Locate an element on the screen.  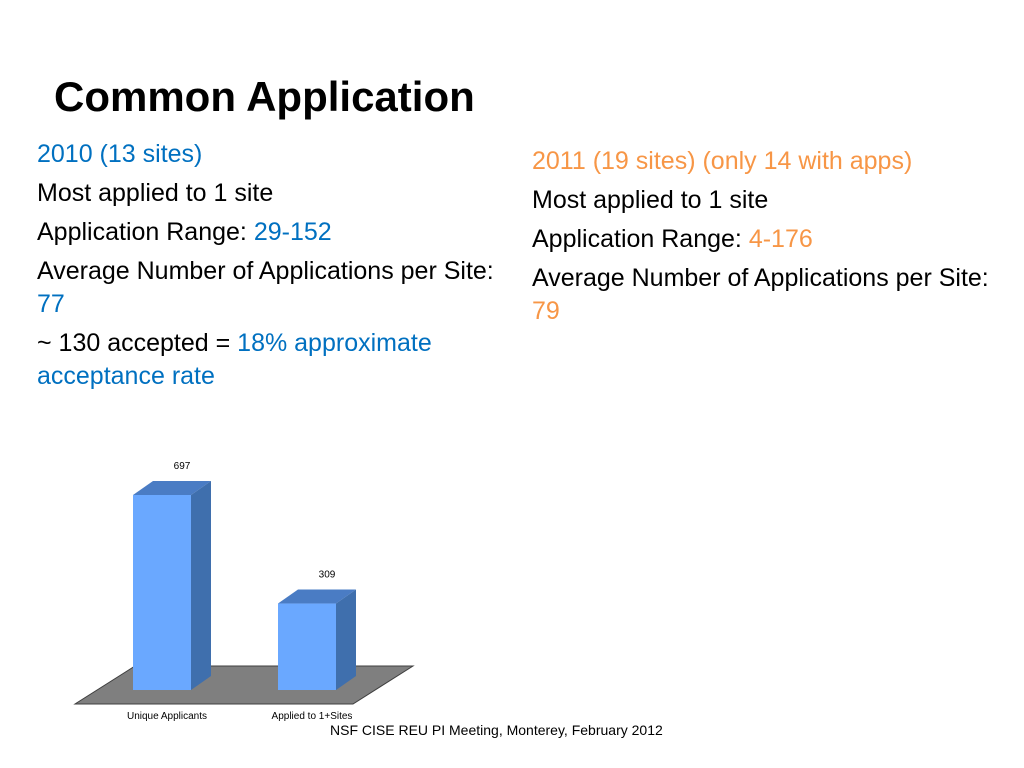
range-label-2010: Application Range: is located at coordinates (145, 232).